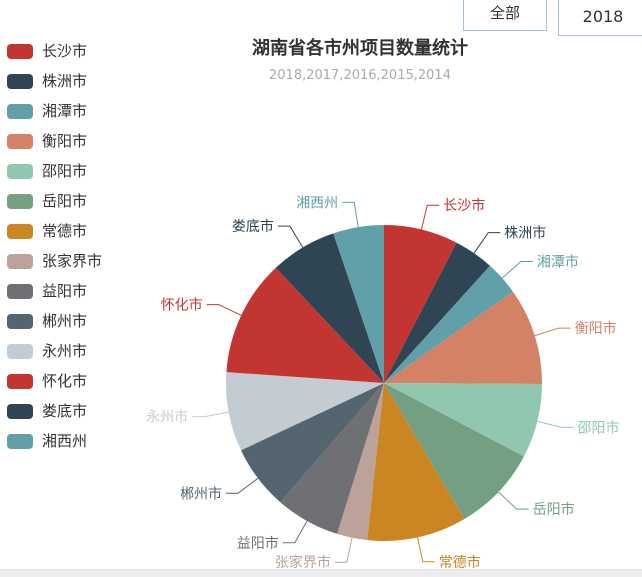  I want to click on legend-item-7: 张家界市, so click(54, 261).